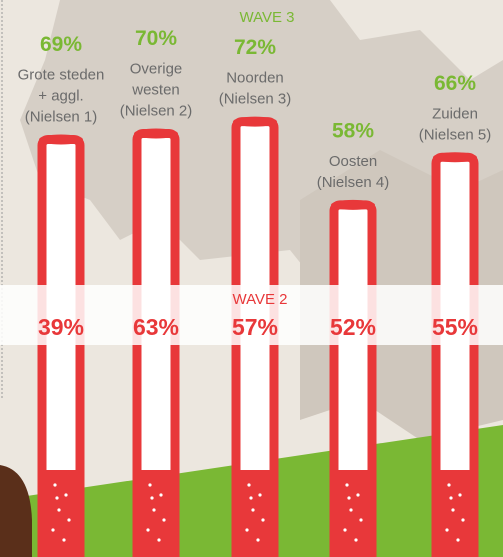  What do you see at coordinates (156, 110) in the screenshot?
I see `category-label: (Nielsen 2)` at bounding box center [156, 110].